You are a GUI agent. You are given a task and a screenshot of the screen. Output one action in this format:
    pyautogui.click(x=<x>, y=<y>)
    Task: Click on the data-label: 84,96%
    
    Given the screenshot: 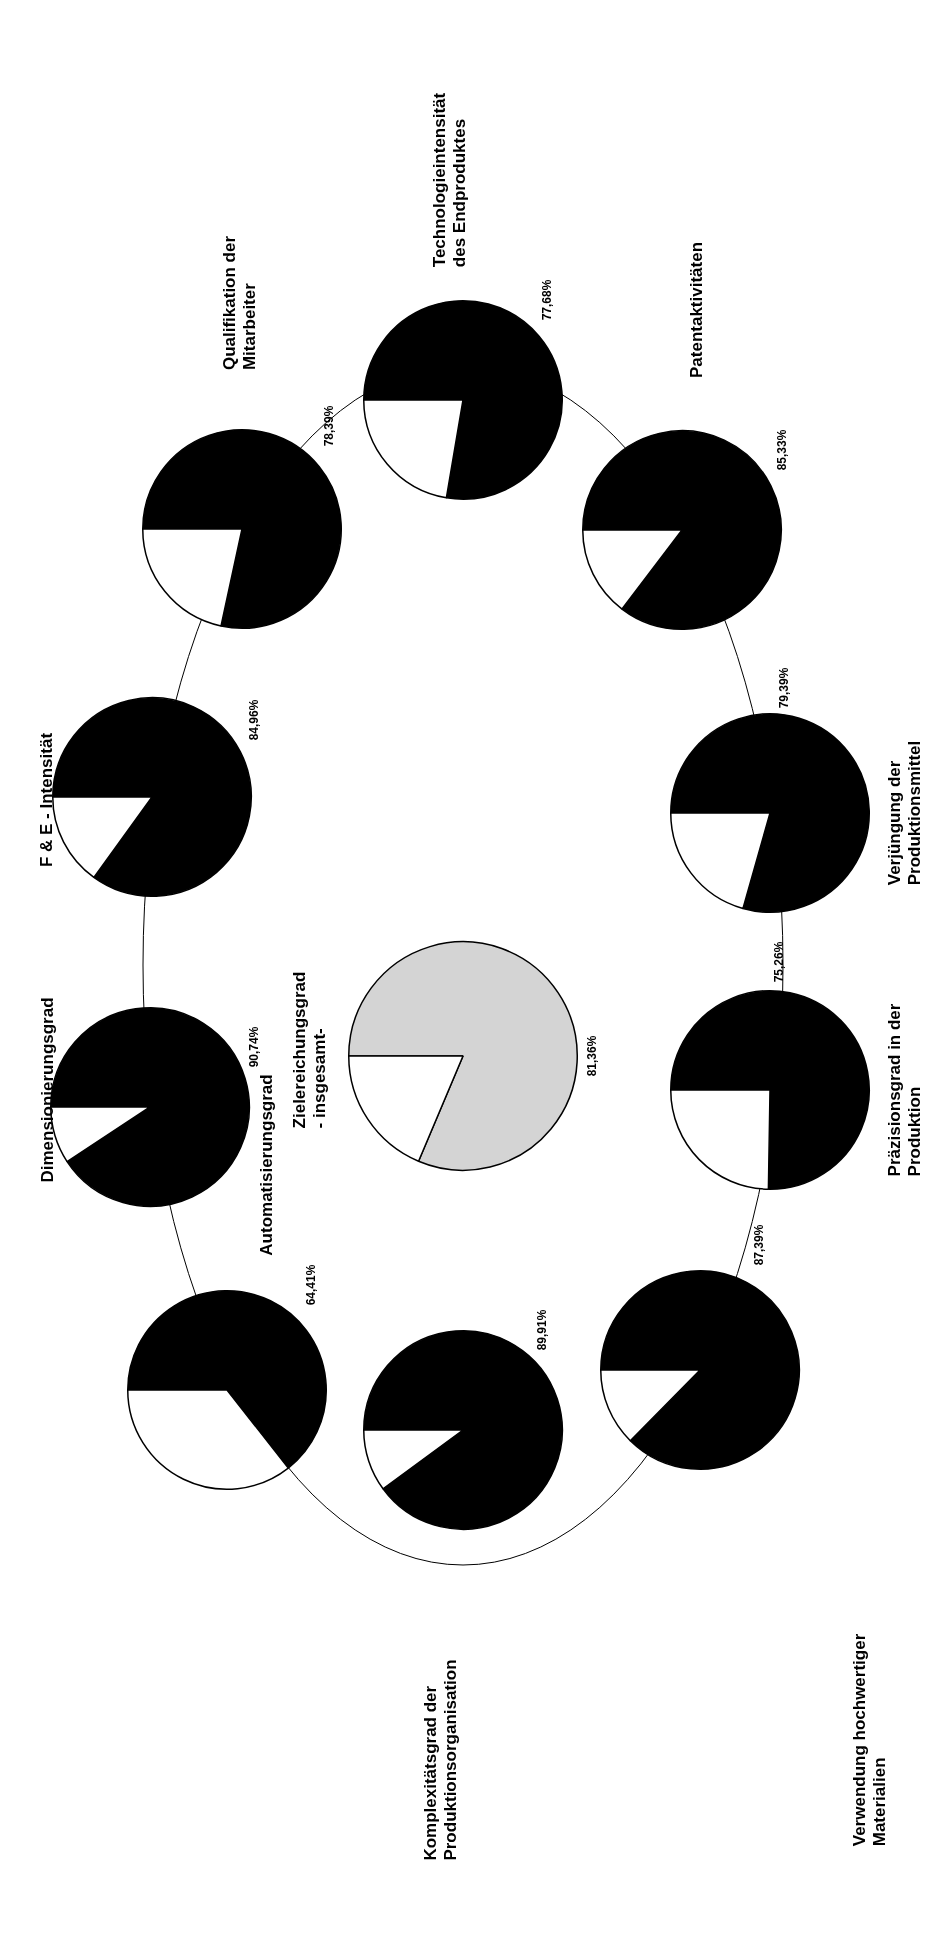 What is the action you would take?
    pyautogui.click(x=254, y=720)
    